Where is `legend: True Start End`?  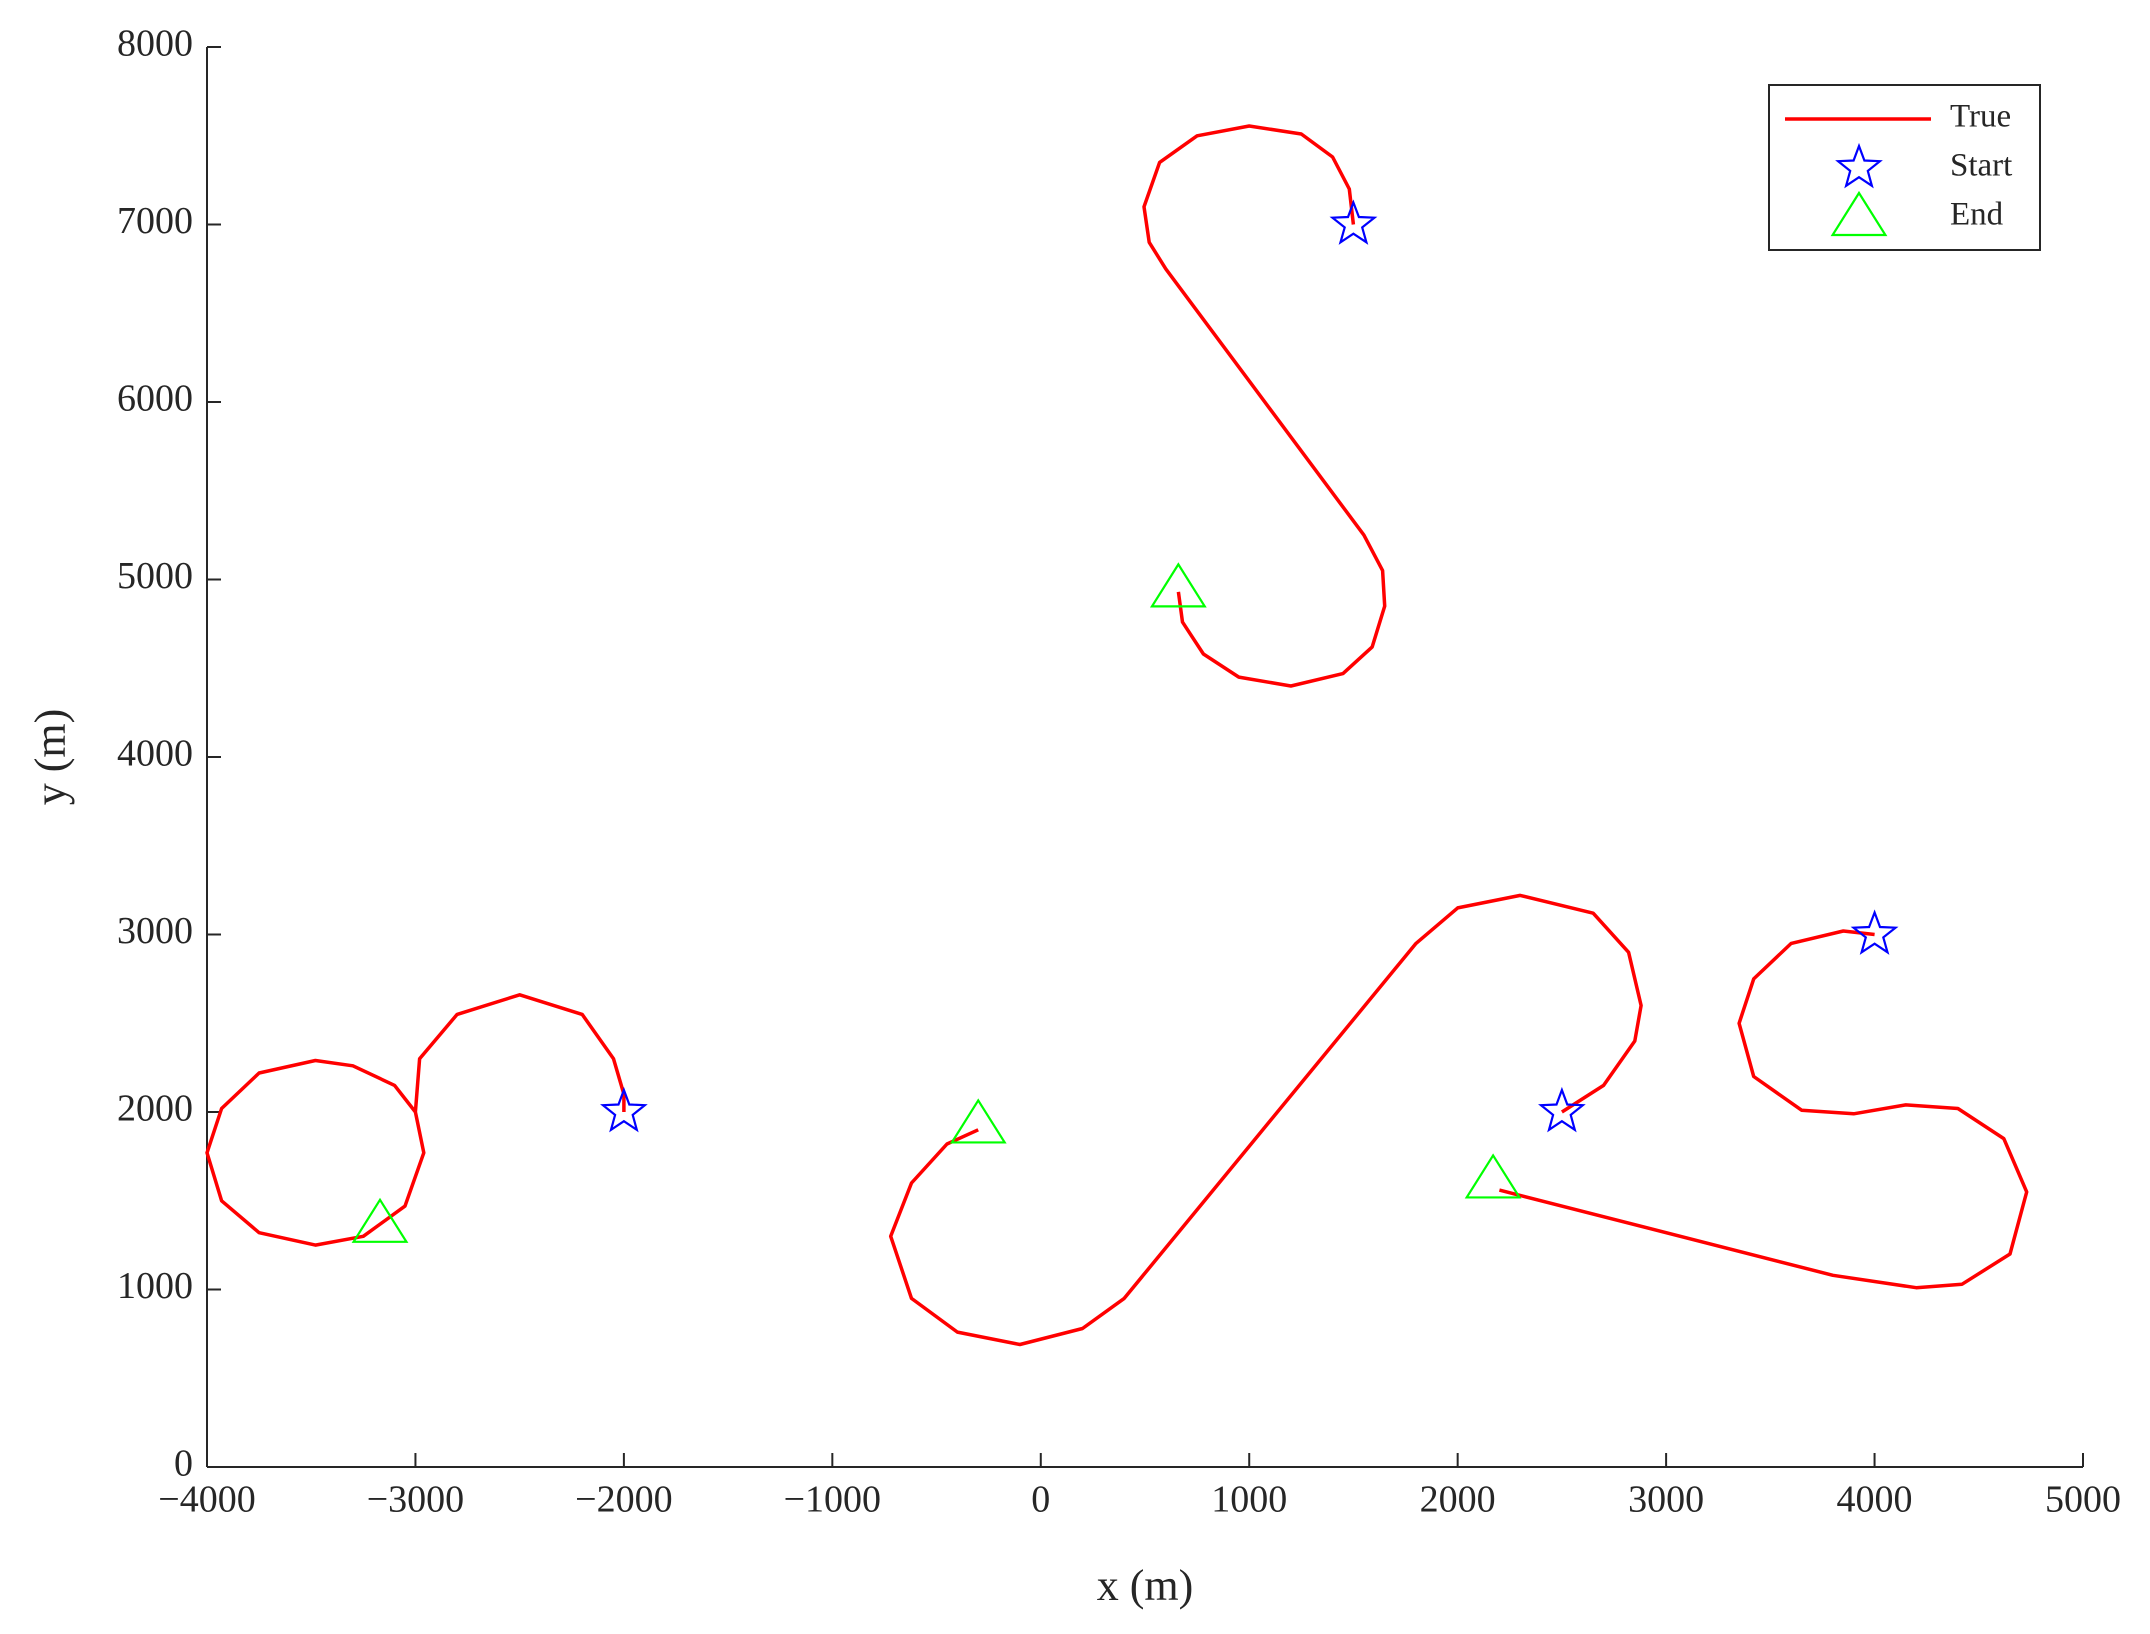 legend: True Start End is located at coordinates (1904, 167).